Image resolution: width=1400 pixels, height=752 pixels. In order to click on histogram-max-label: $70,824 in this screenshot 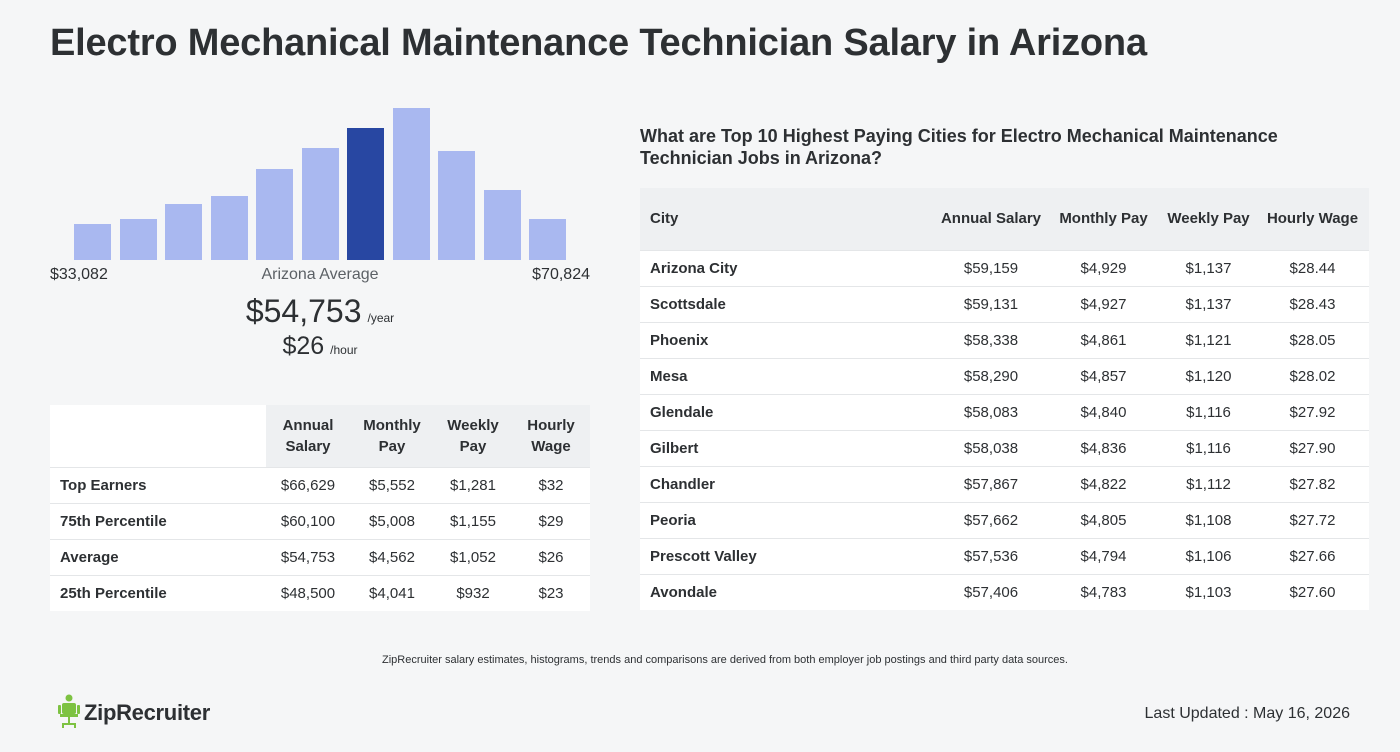, I will do `click(561, 274)`.